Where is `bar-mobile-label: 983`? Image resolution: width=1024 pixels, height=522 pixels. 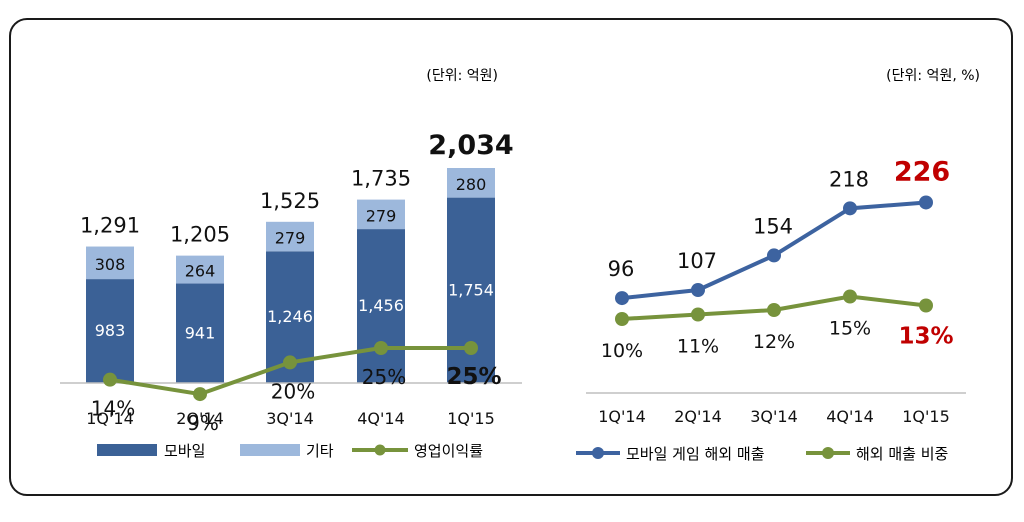
bar-mobile-label: 983 is located at coordinates (110, 330).